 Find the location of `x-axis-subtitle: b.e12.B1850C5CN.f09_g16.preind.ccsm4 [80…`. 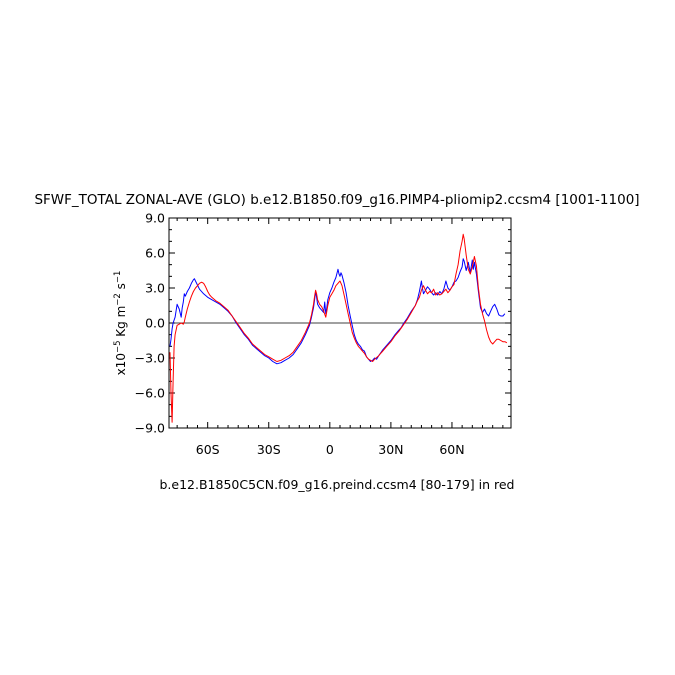

x-axis-subtitle: b.e12.B1850C5CN.f09_g16.preind.ccsm4 [80… is located at coordinates (337, 484).